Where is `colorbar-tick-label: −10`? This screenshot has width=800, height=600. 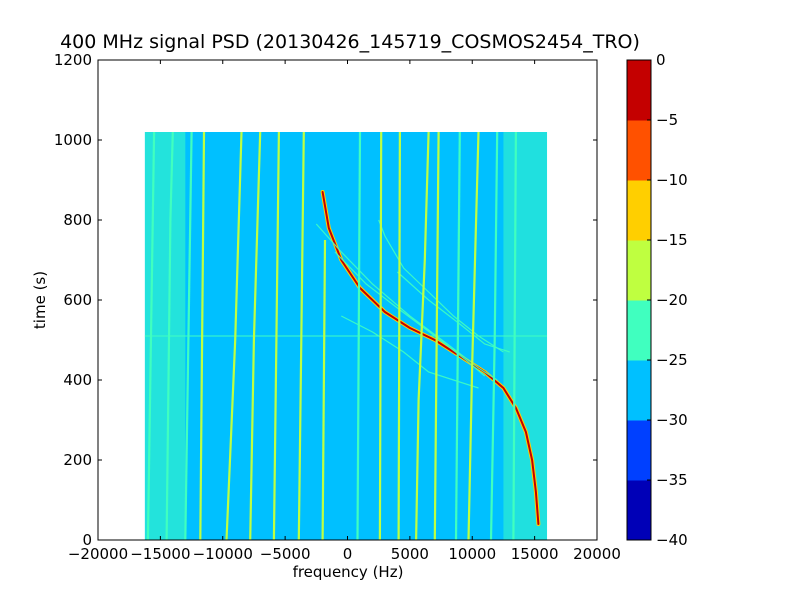
colorbar-tick-label: −10 is located at coordinates (672, 180).